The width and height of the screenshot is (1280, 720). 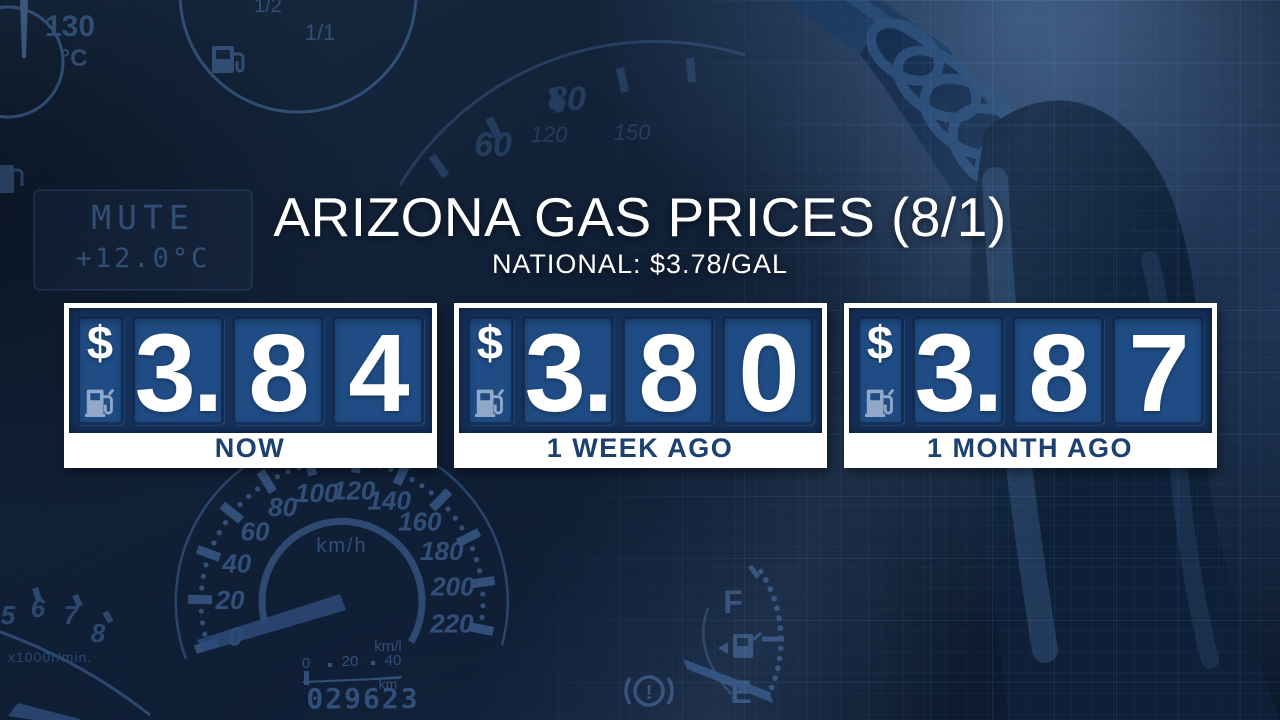 What do you see at coordinates (632, 132) in the screenshot?
I see `upper-gauge-150: 150` at bounding box center [632, 132].